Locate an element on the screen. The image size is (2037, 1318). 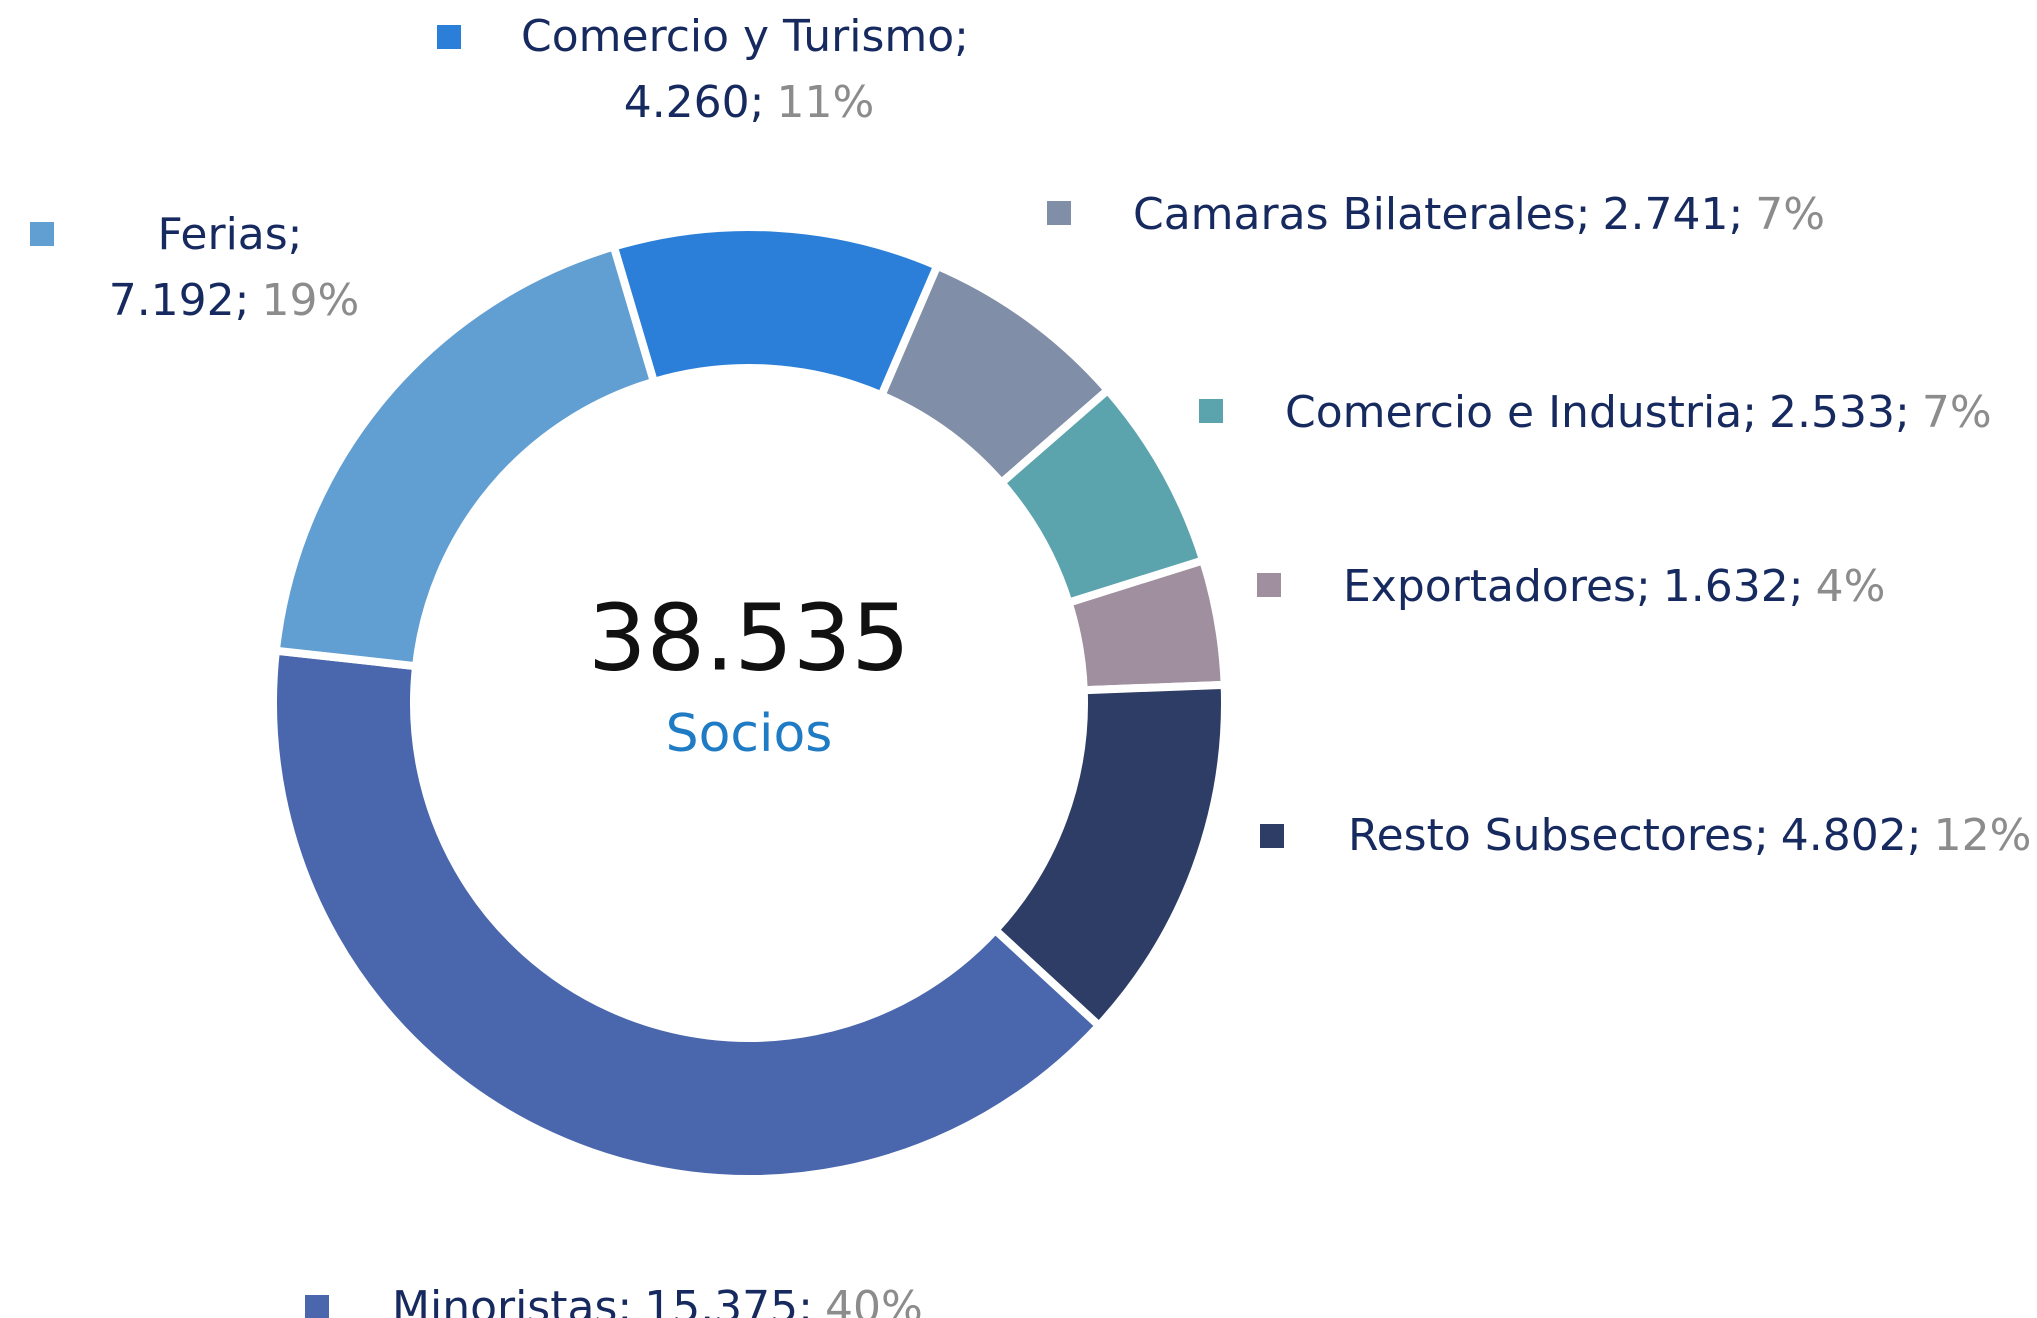
center-label: Socios is located at coordinates (749, 734).